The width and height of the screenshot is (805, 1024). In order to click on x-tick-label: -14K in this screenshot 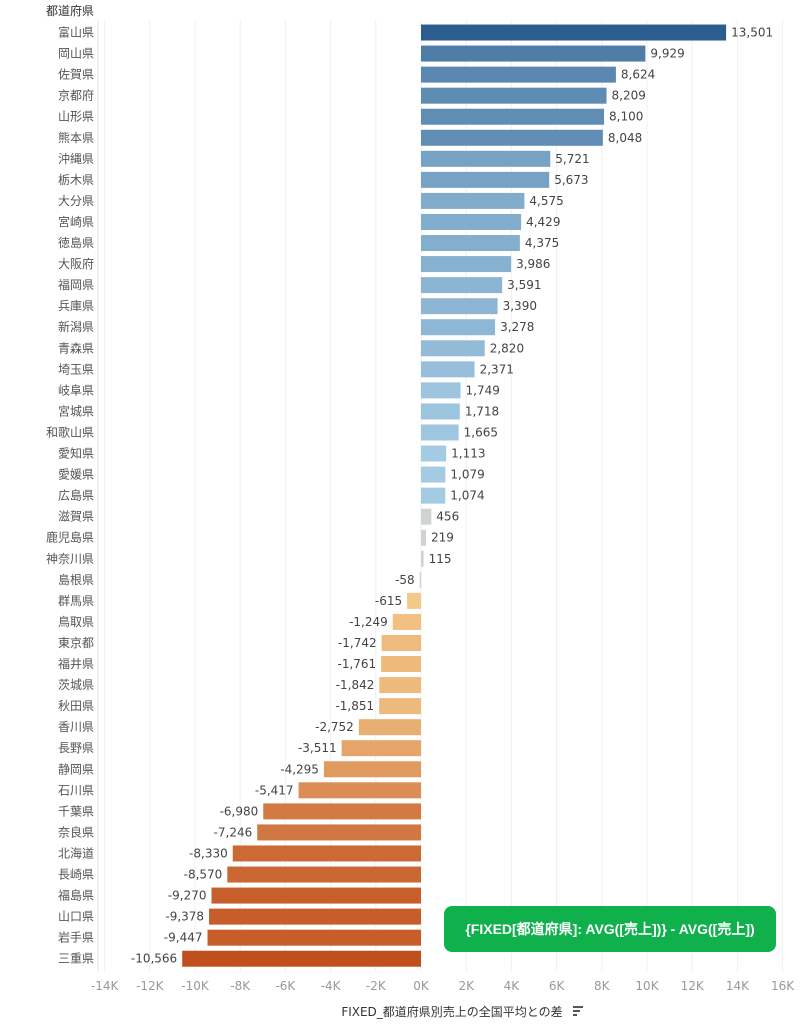, I will do `click(105, 986)`.